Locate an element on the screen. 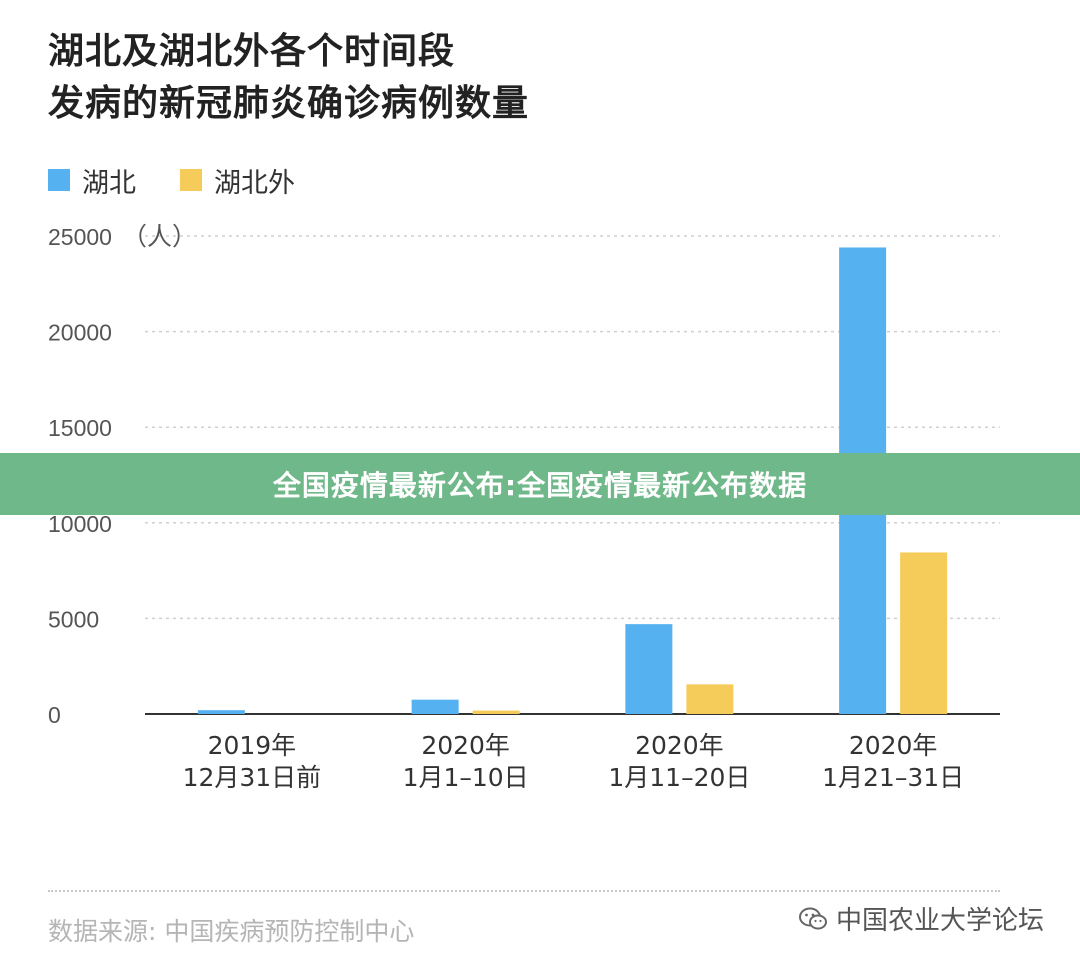 The image size is (1080, 968). chart-title: 湖北及湖北外各个时间段 发病的新冠肺炎确诊病例数量 is located at coordinates (288, 78).